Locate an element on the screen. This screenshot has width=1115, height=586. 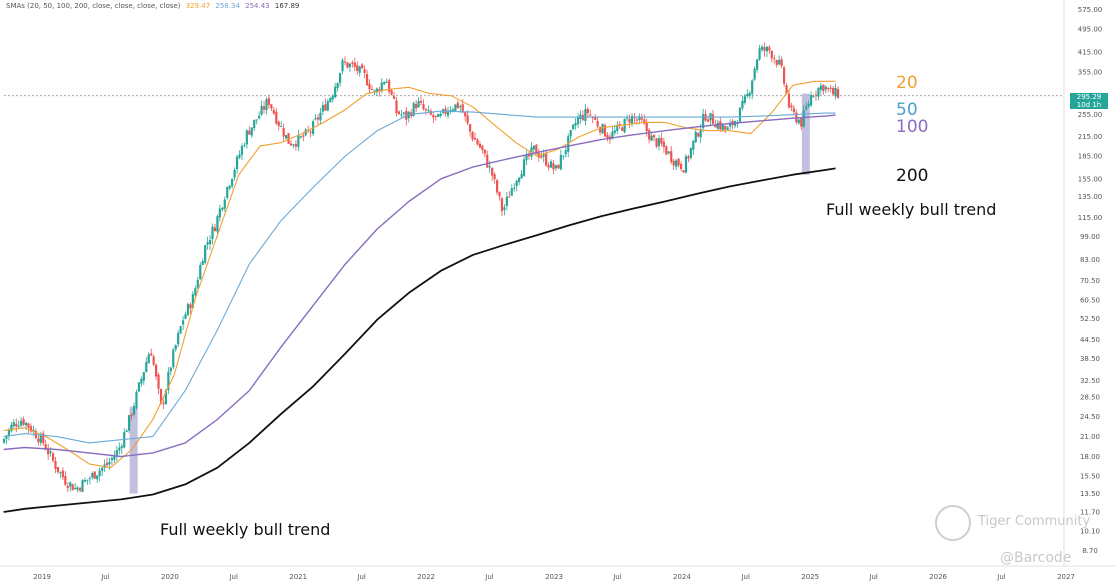
sma100-annotation: 100 is located at coordinates (912, 127).